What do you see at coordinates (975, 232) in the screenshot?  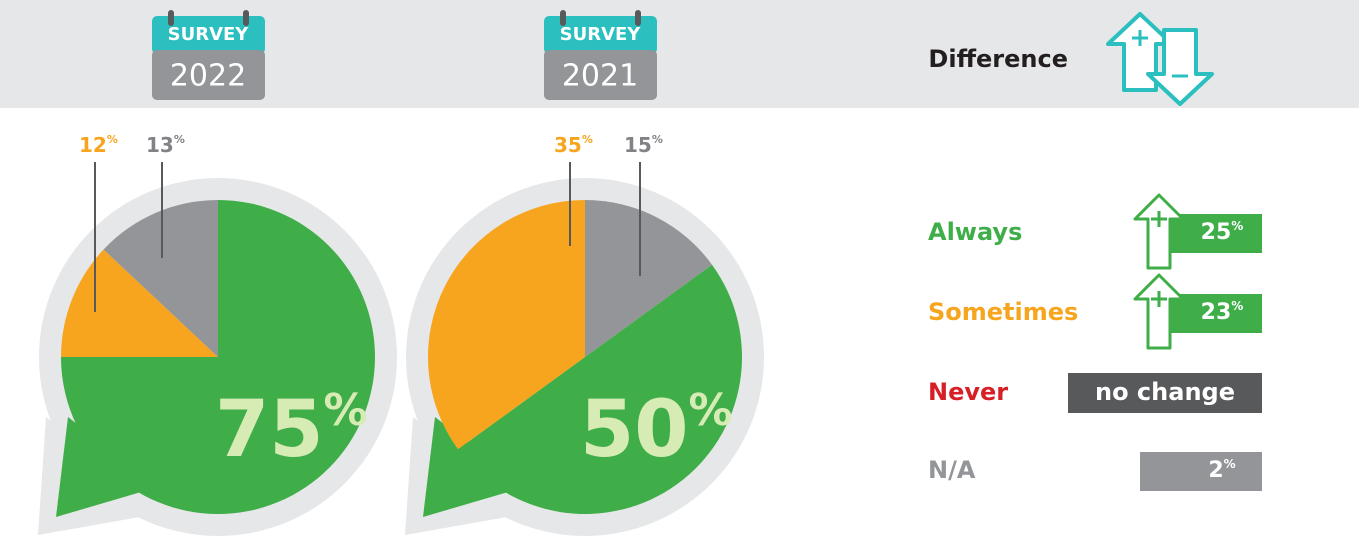 I see `row-label: Always` at bounding box center [975, 232].